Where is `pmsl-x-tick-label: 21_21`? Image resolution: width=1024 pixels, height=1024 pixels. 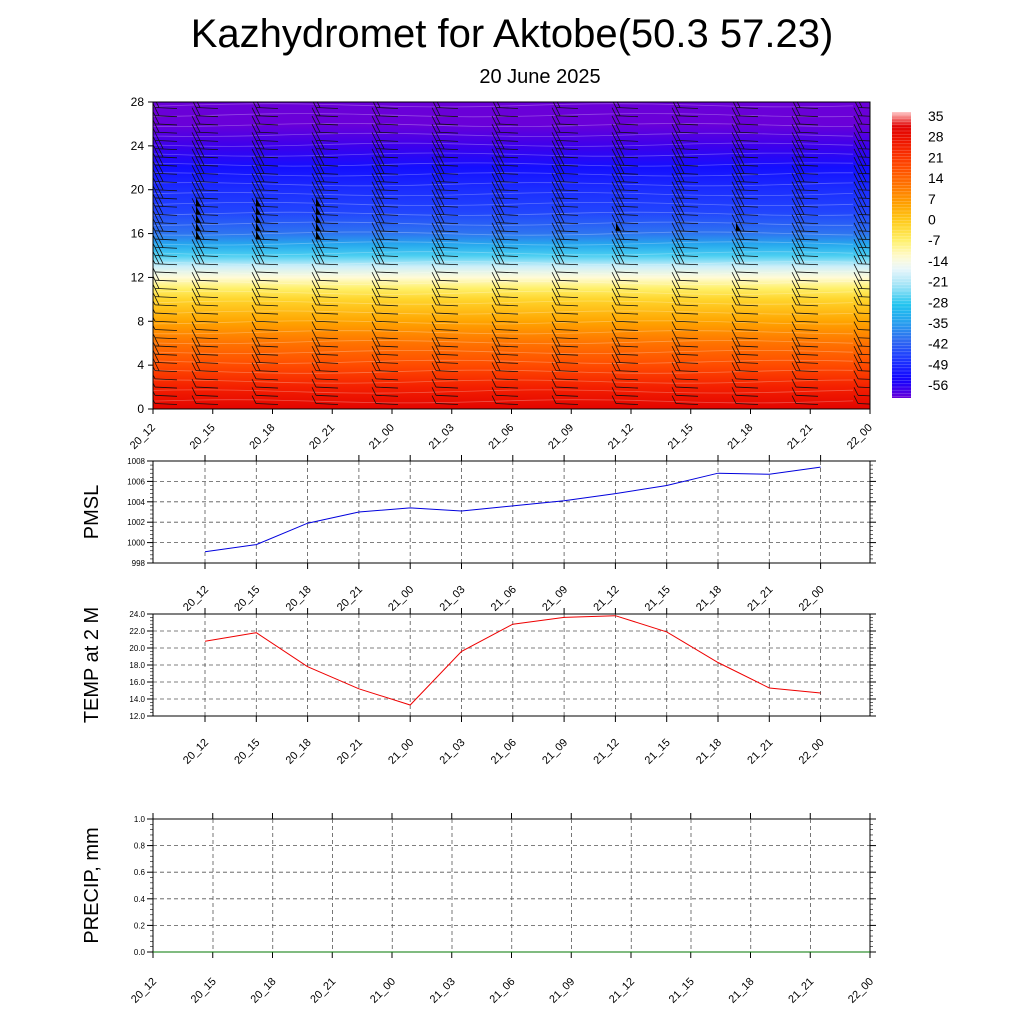
pmsl-x-tick-label: 21_21 is located at coordinates (760, 599).